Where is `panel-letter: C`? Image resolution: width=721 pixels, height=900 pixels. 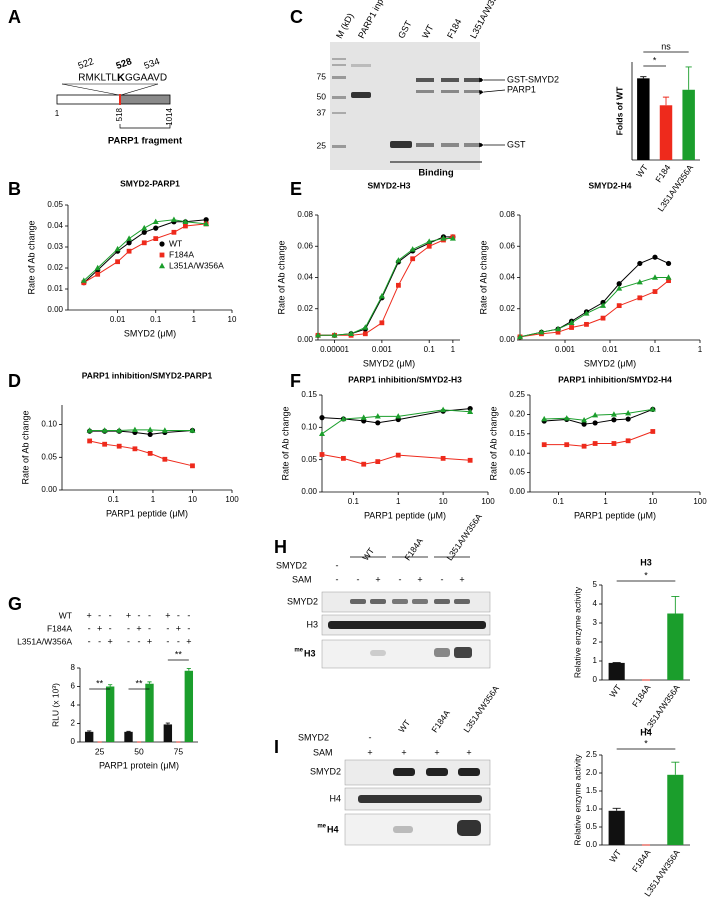 panel-letter: C is located at coordinates (296, 17).